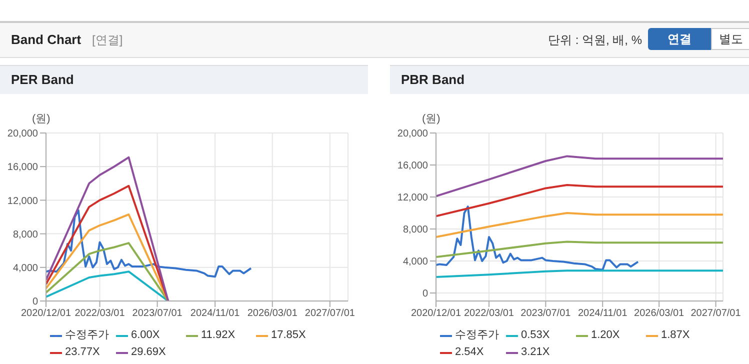 This screenshot has height=364, width=749. What do you see at coordinates (730, 39) in the screenshot?
I see `text: 별도` at bounding box center [730, 39].